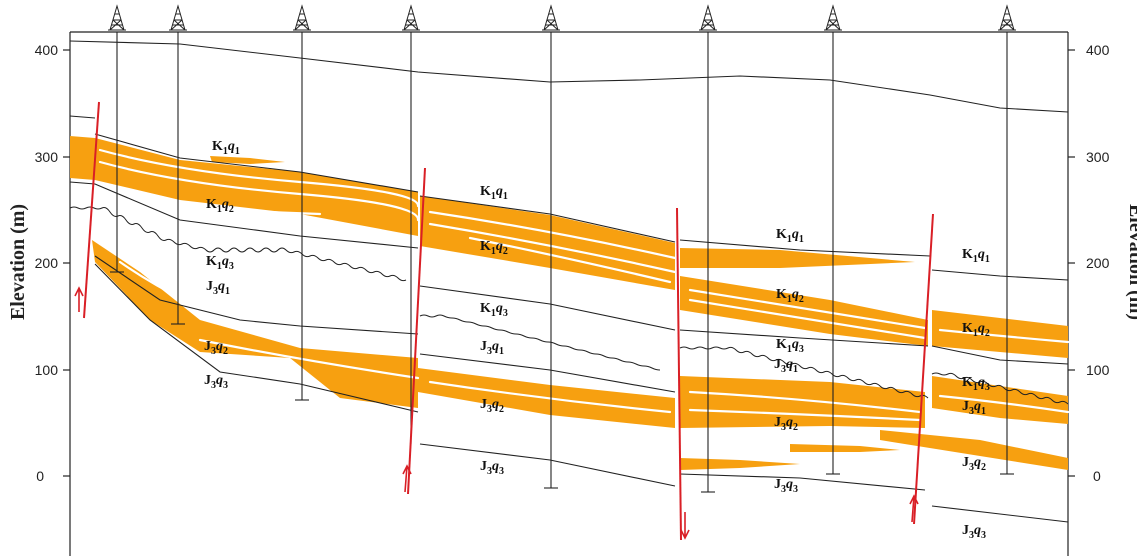 Image resolution: width=1137 pixels, height=556 pixels. What do you see at coordinates (797, 258) in the screenshot?
I see `sand-k1q2-block3` at bounding box center [797, 258].